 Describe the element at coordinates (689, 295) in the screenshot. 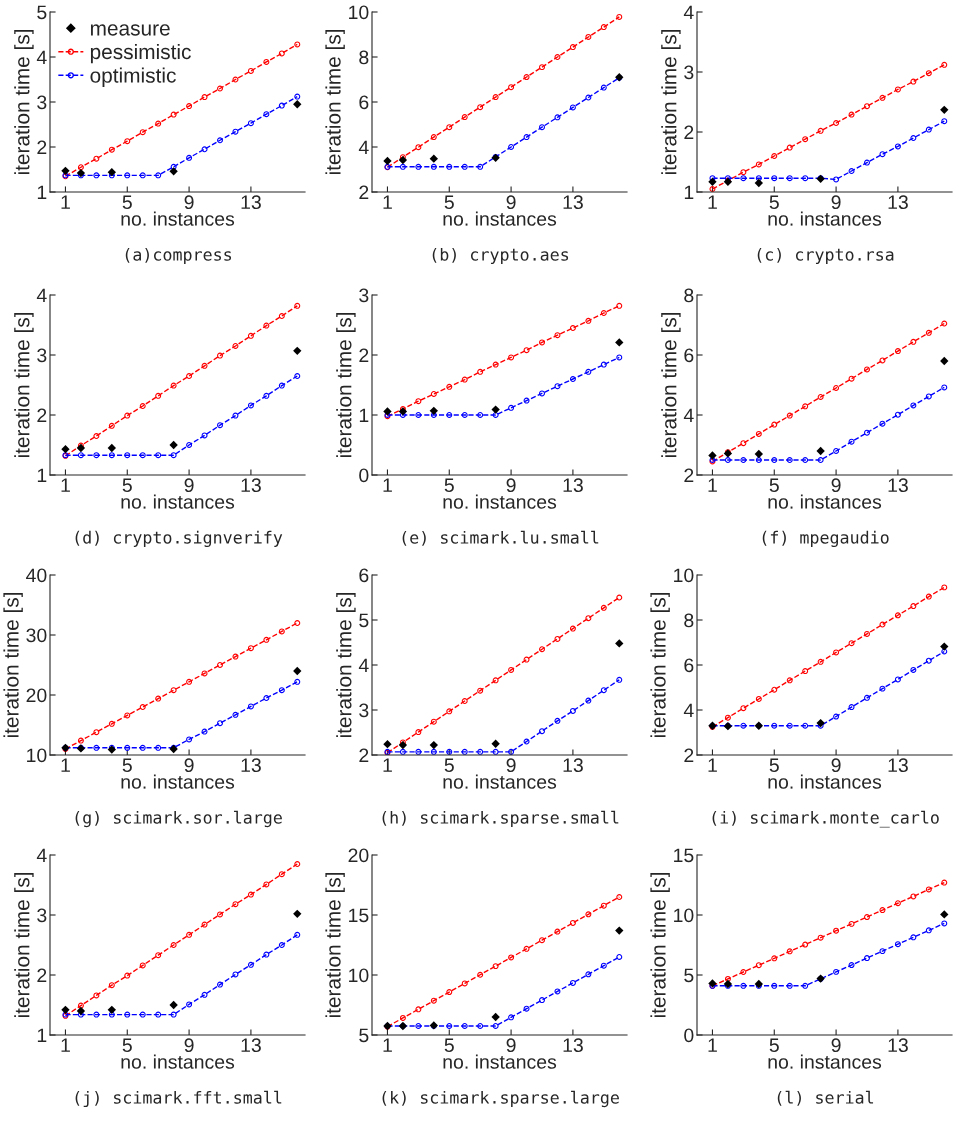

I see `y-tick-label: 8` at that location.